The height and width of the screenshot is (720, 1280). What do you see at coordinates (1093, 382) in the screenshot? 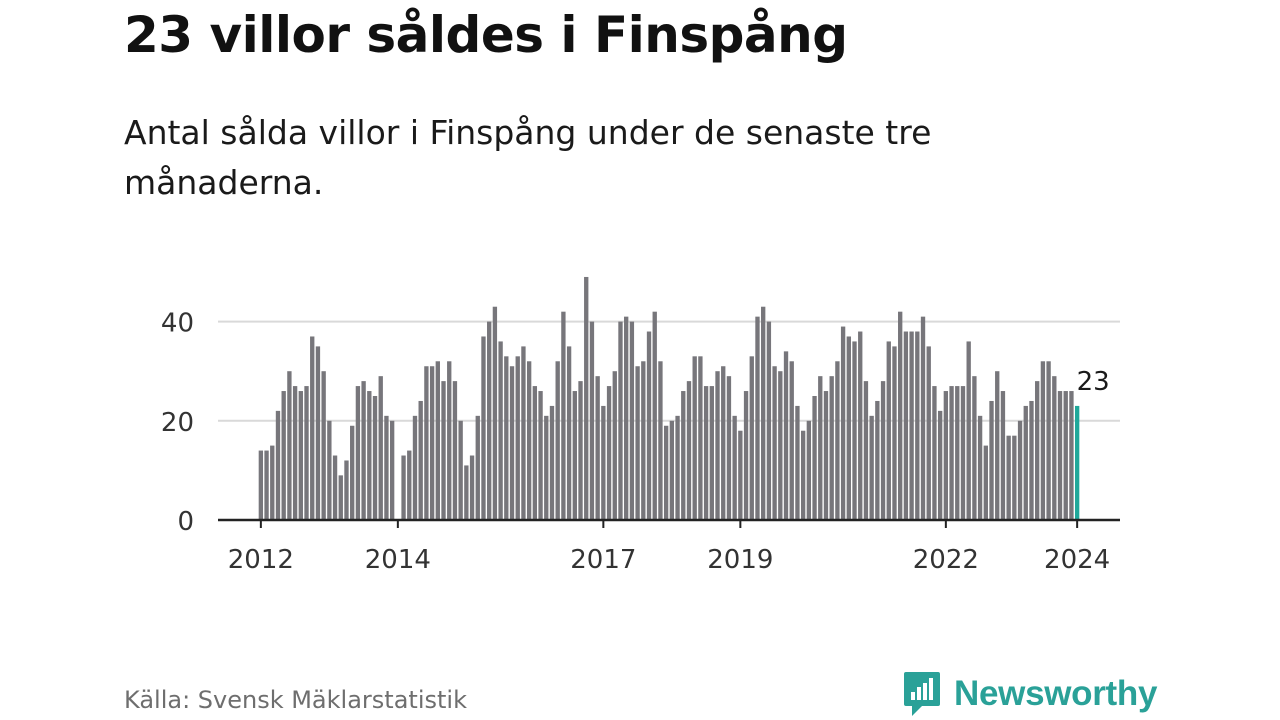
I see `highlight-value-label: 23` at bounding box center [1093, 382].